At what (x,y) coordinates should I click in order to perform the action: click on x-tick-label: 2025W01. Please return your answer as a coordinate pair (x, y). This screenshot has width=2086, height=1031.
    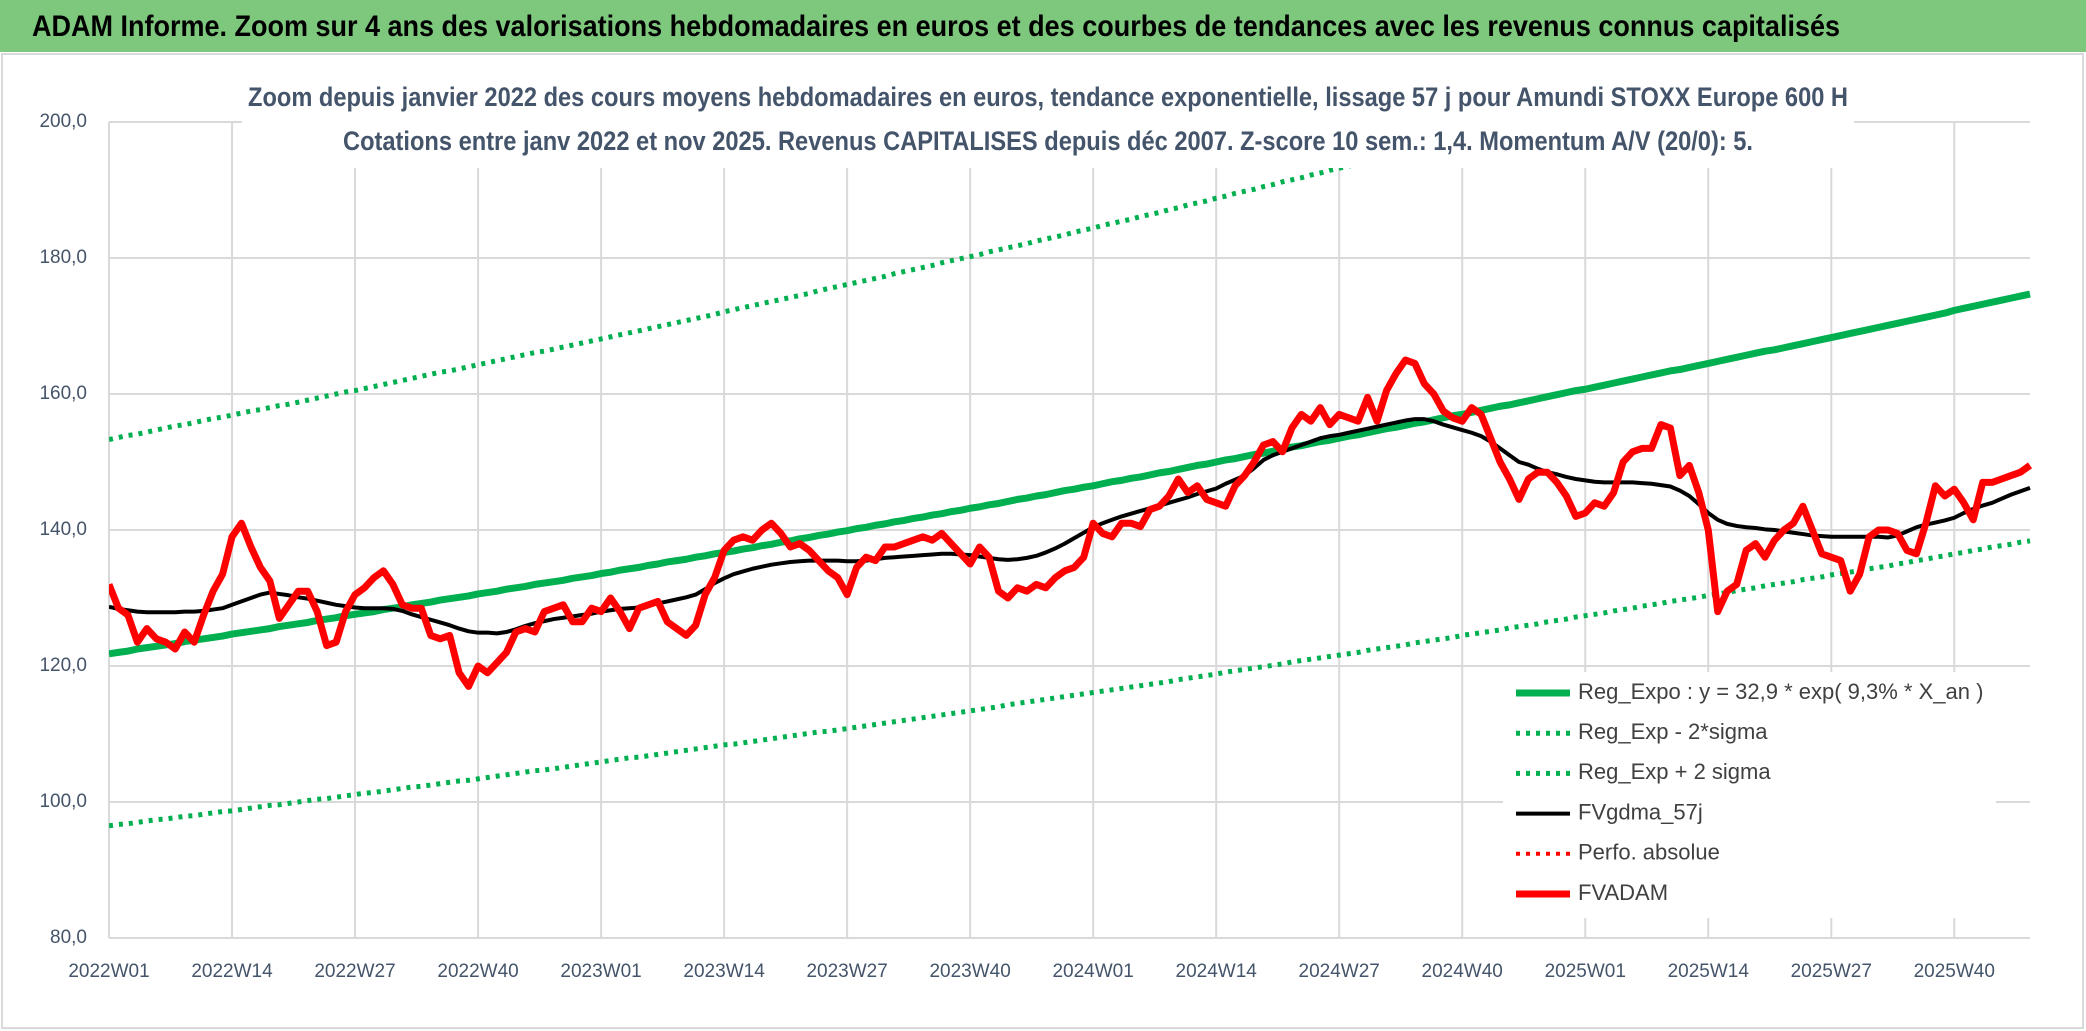
    Looking at the image, I should click on (1585, 971).